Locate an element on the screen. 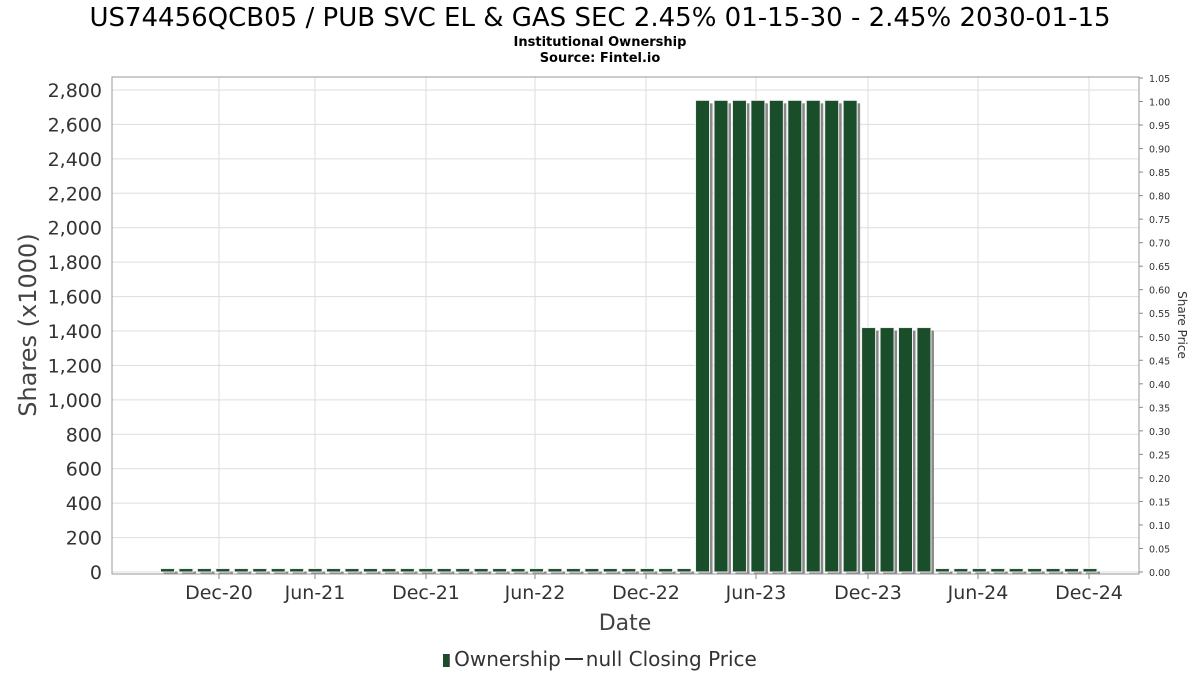 This screenshot has width=1200, height=675. y-tick-label: 800 is located at coordinates (84, 435).